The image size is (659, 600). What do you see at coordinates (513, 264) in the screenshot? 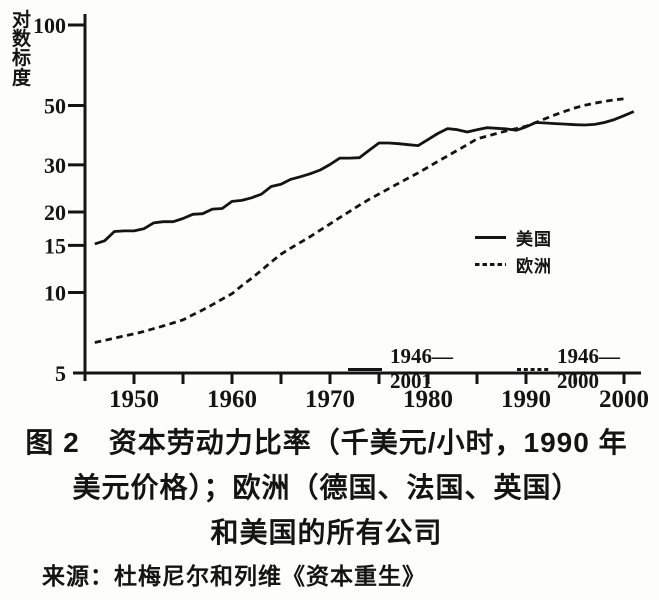
I see `legend-row-europe: 欧洲` at bounding box center [513, 264].